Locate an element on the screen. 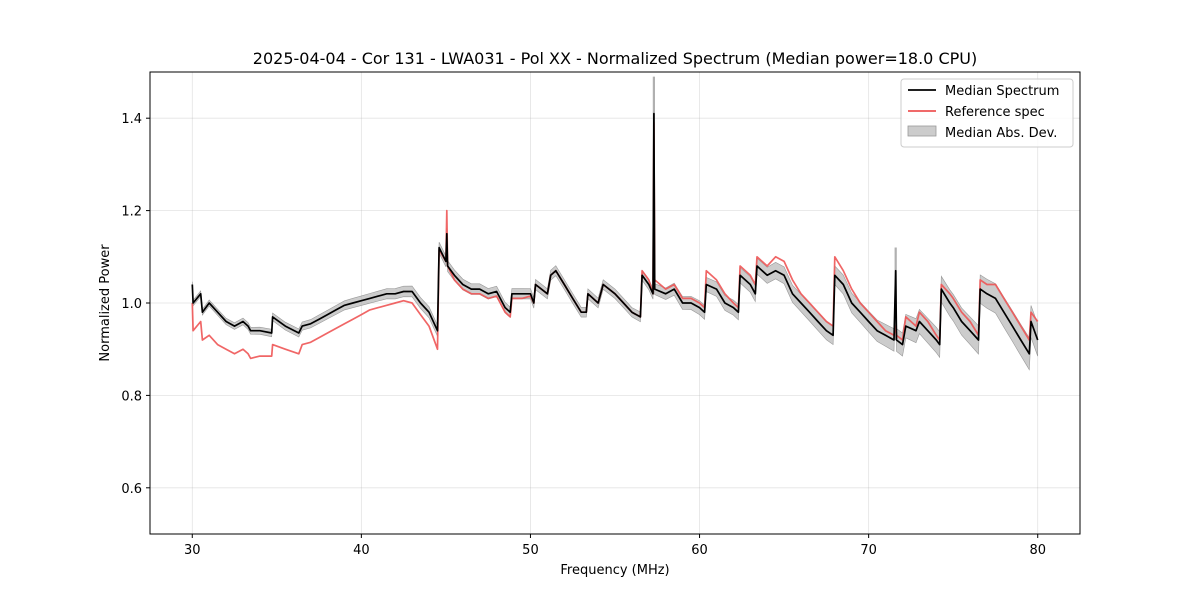 This screenshot has width=1200, height=600. legend-label-reference: Reference spec is located at coordinates (995, 112).